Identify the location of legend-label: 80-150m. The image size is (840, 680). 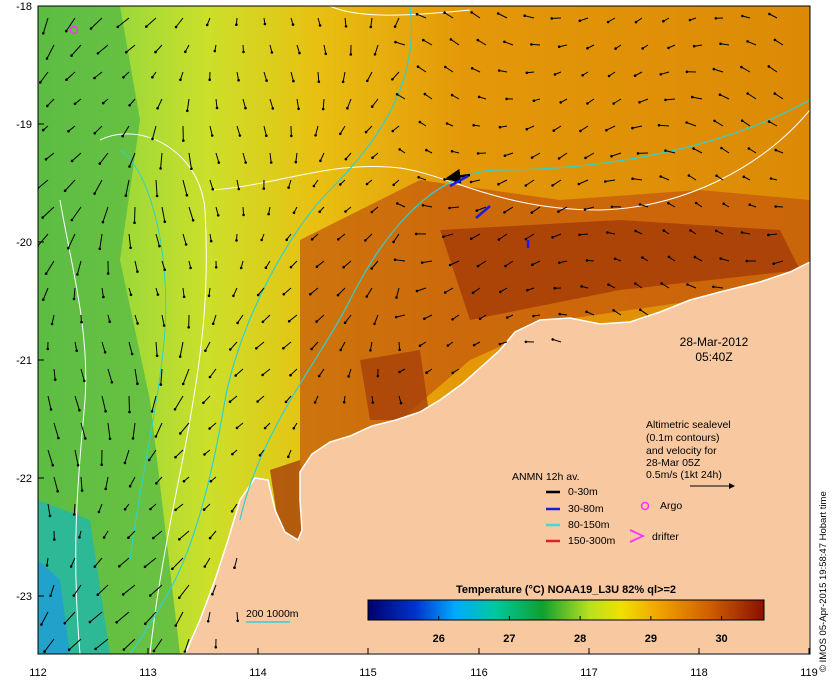
(589, 525).